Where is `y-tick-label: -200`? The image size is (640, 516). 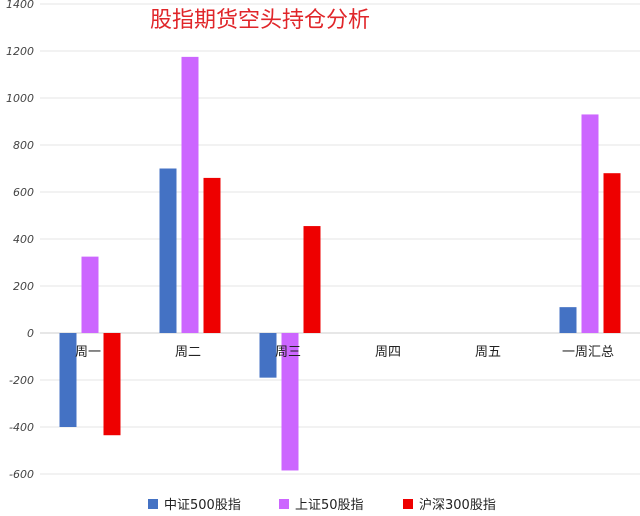
y-tick-label: -200 is located at coordinates (21, 380).